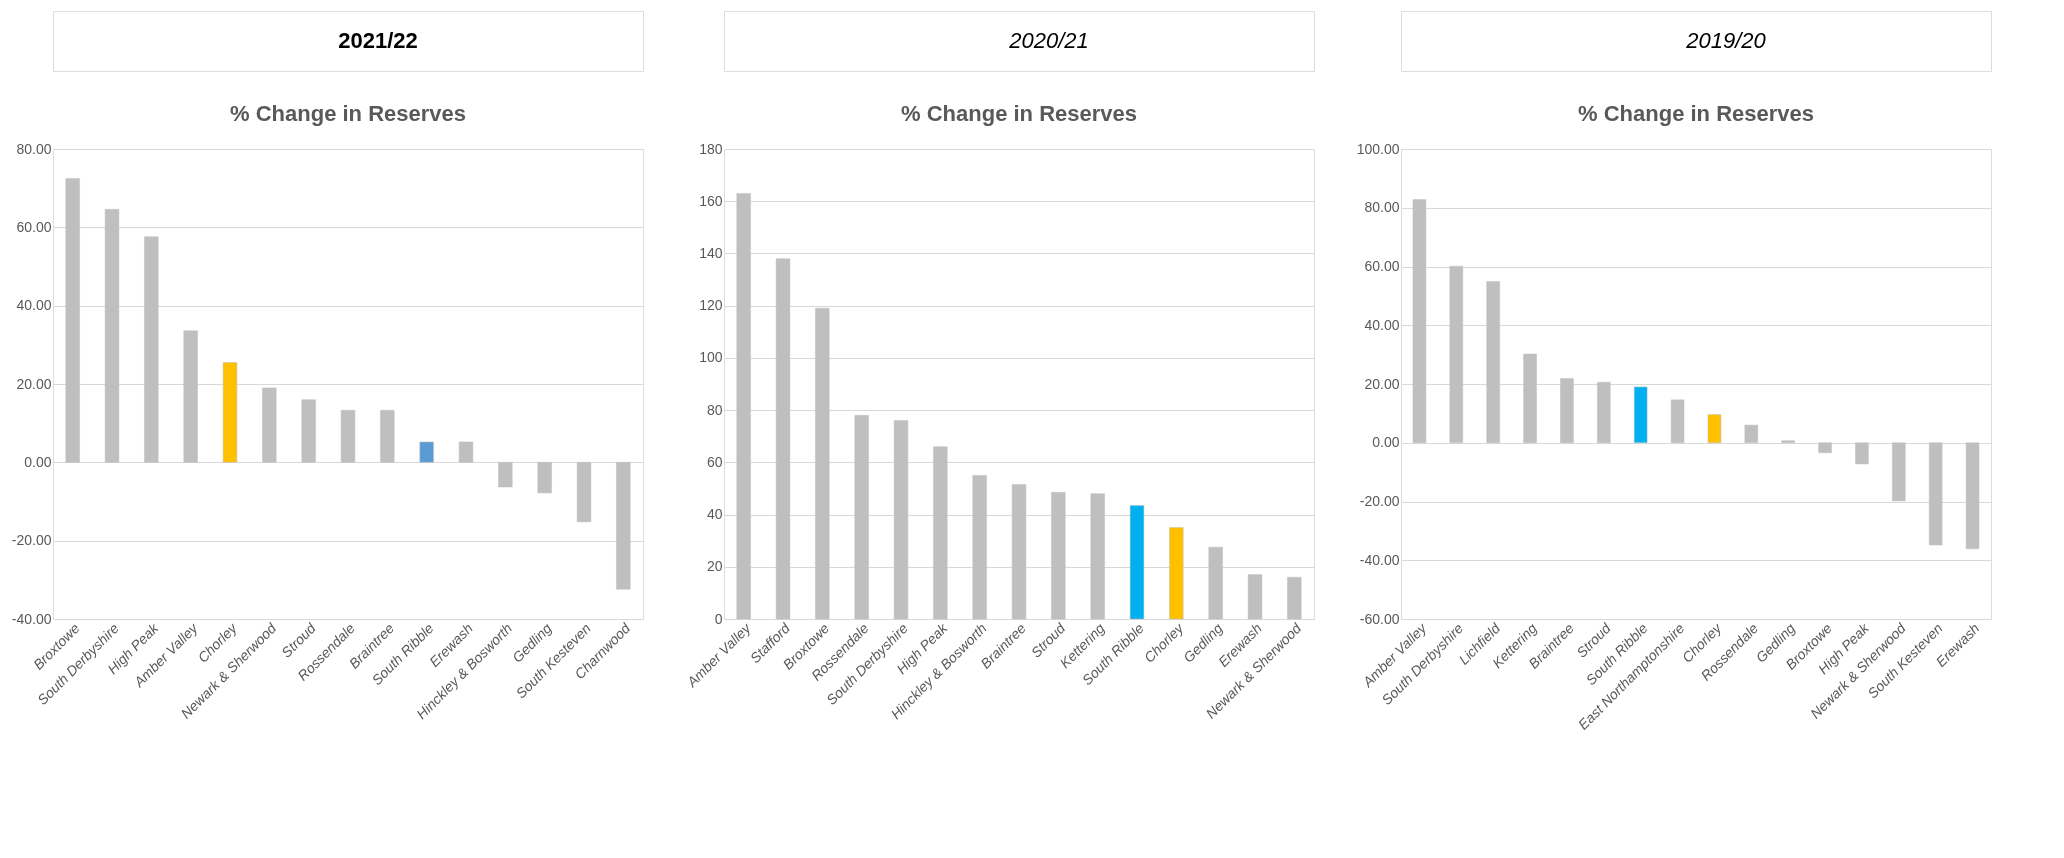  I want to click on text: 2021/22, so click(378, 40).